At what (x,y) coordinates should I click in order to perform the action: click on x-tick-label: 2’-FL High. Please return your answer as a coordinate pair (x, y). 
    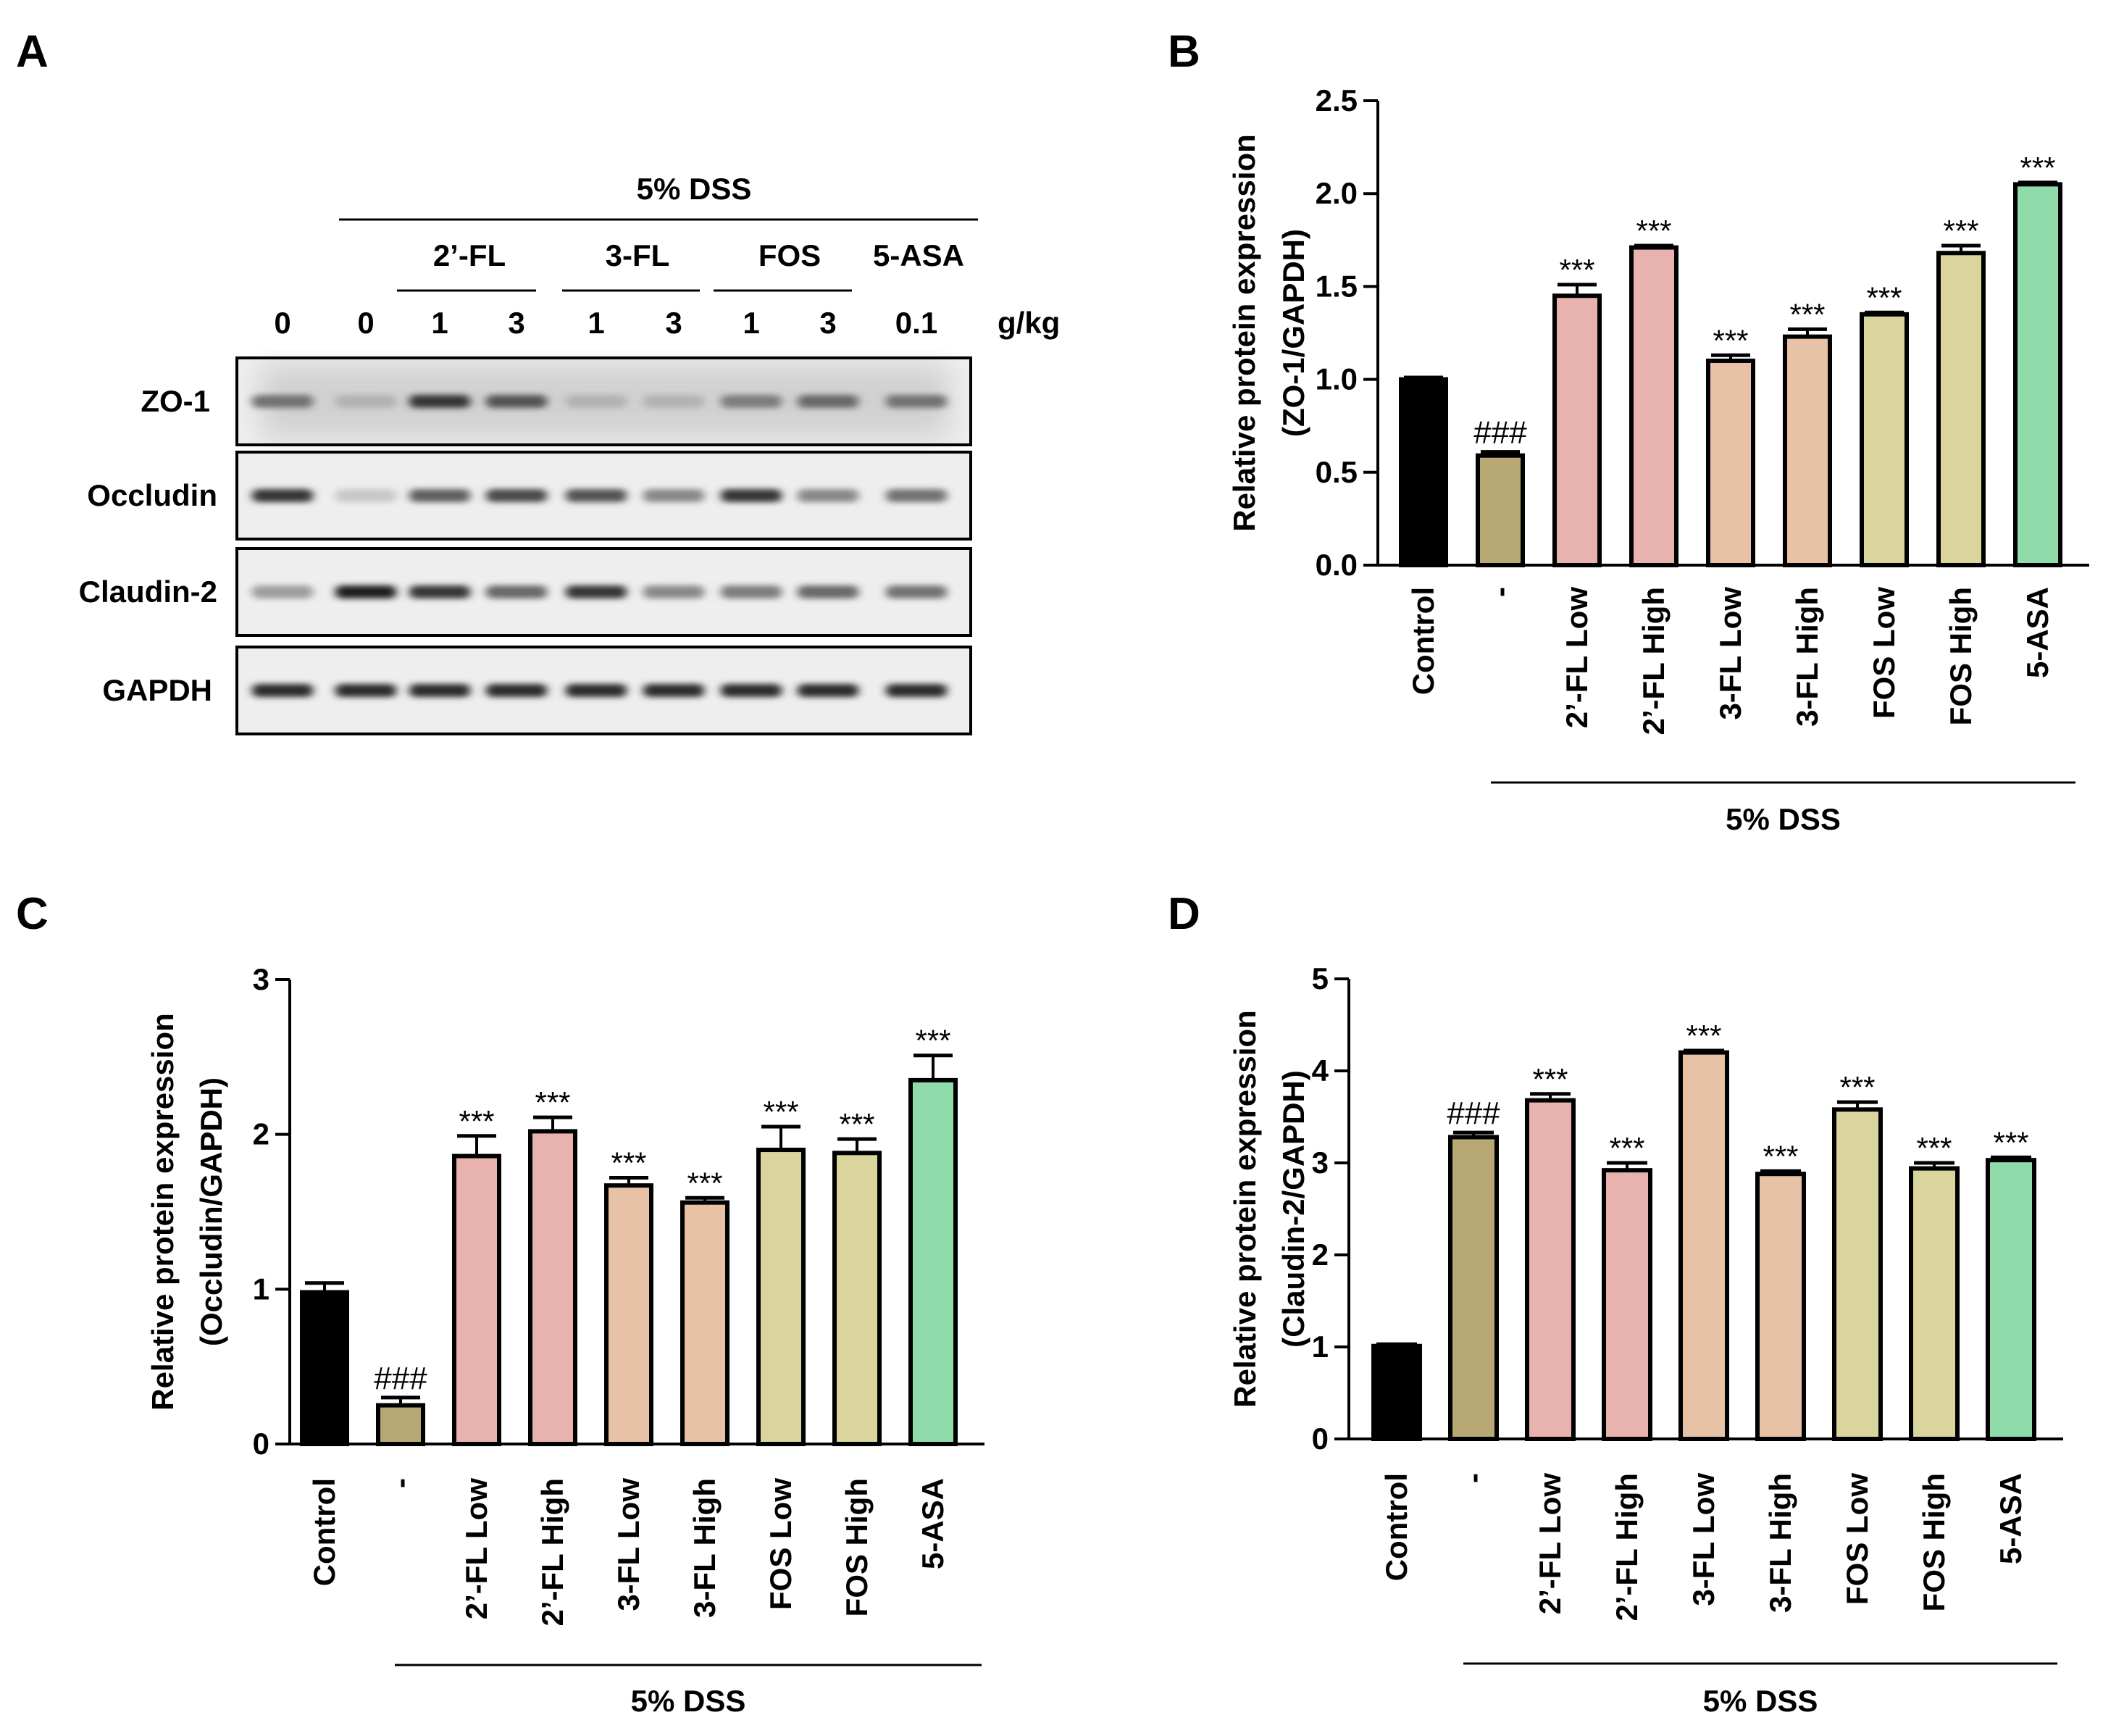
    Looking at the image, I should click on (1654, 661).